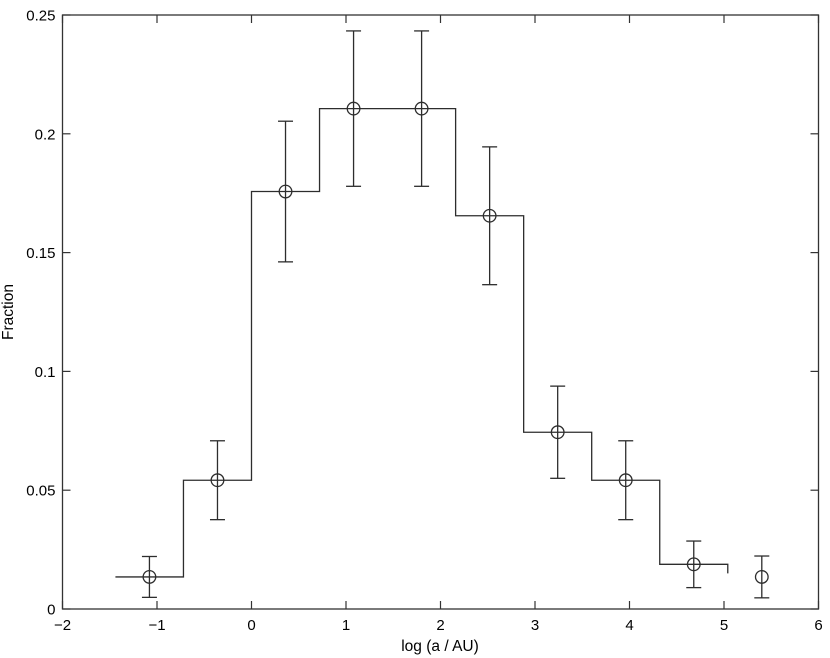 The width and height of the screenshot is (830, 658). I want to click on y-tick-label: 0.2, so click(45, 134).